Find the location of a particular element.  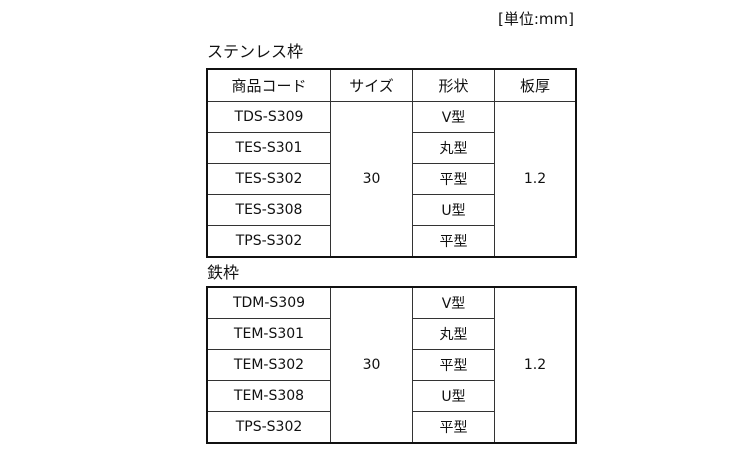

table-row: TES-S302 平型 is located at coordinates (391, 179).